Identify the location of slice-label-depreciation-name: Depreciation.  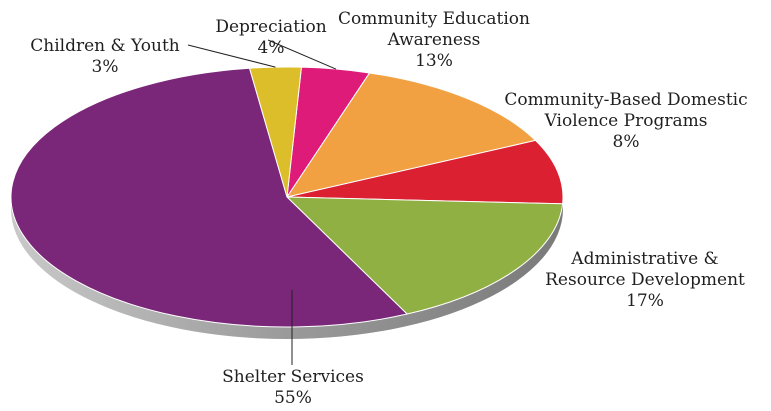
(271, 27).